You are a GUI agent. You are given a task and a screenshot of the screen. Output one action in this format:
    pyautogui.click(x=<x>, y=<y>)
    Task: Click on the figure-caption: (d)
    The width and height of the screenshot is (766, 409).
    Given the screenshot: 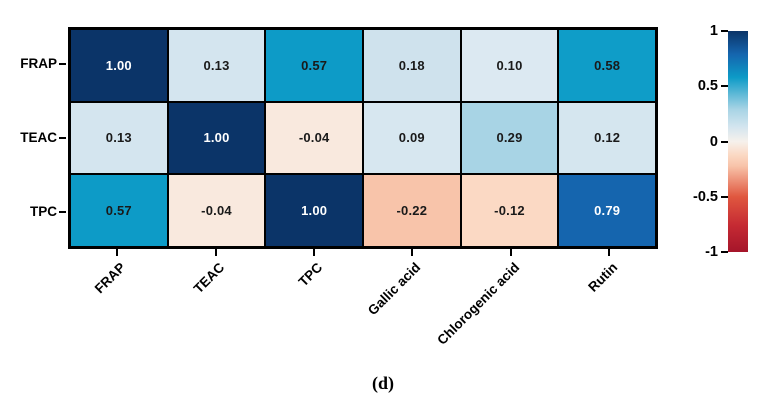 What is the action you would take?
    pyautogui.click(x=383, y=383)
    